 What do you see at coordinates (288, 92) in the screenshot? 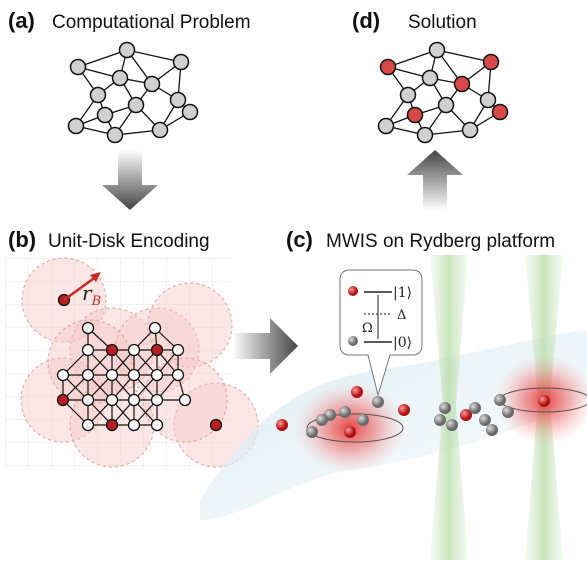
I see `graph` at bounding box center [288, 92].